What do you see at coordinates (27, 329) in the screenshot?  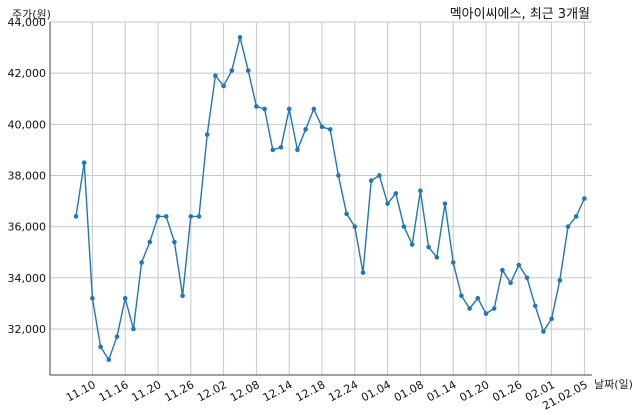 I see `y-tick-label: 32,000` at bounding box center [27, 329].